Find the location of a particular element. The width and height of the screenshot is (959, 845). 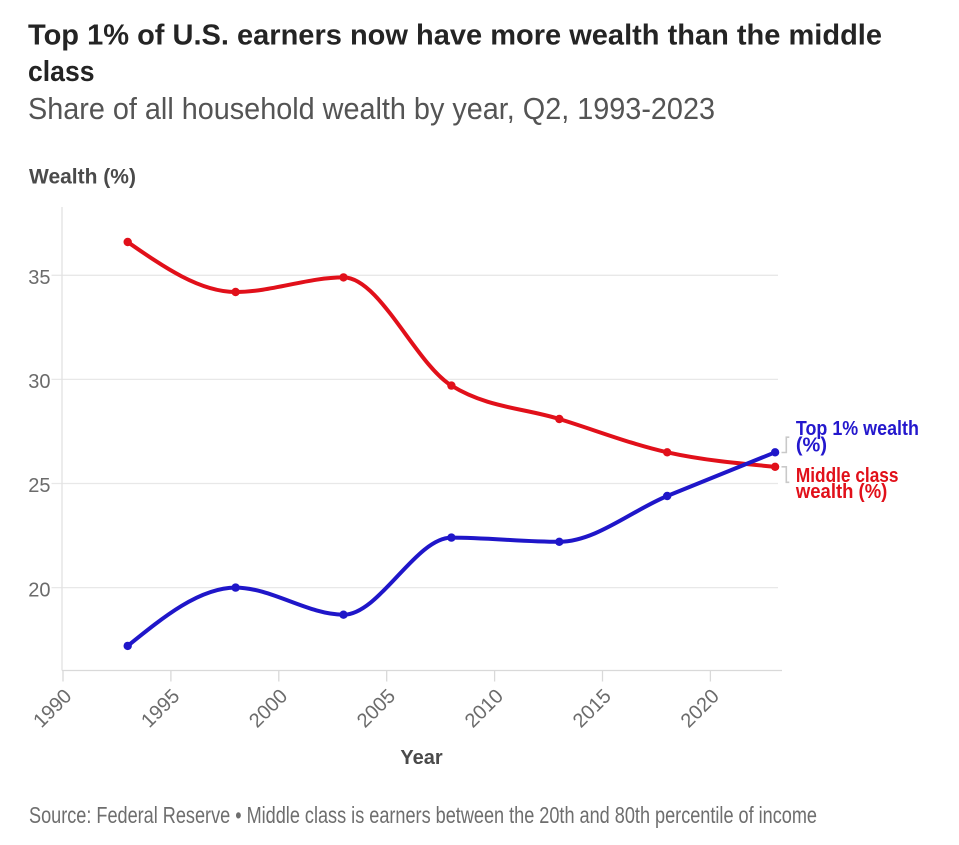

svg-text: Wealth (%) is located at coordinates (82, 176).